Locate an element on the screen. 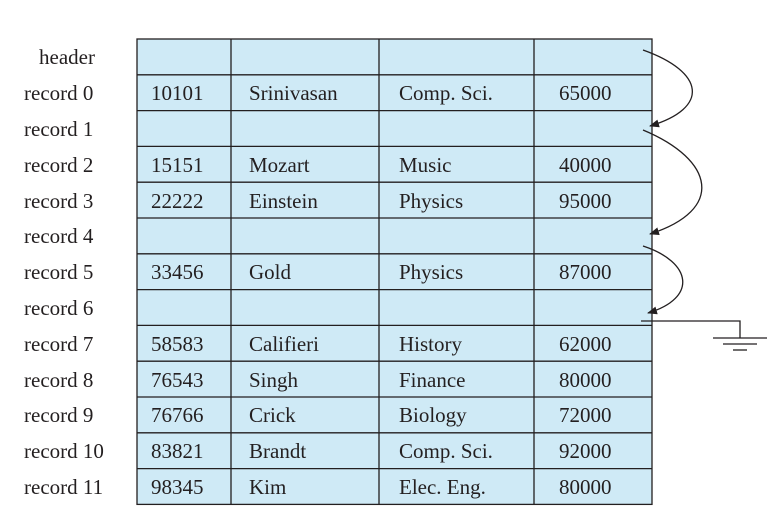 The width and height of the screenshot is (778, 518). record-11-label: record 11 is located at coordinates (64, 487).